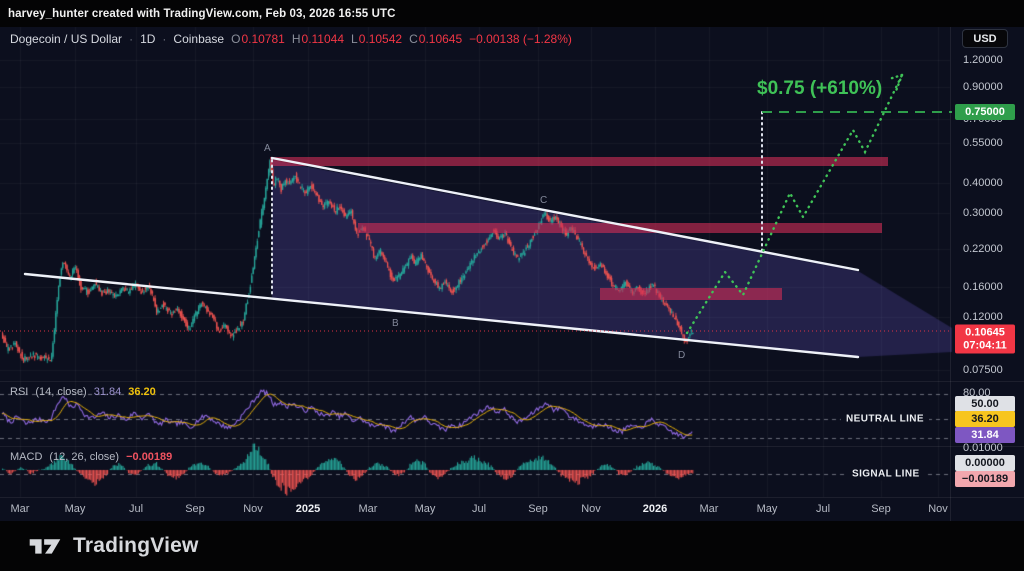  I want to click on symbol-interval: 1D, so click(148, 39).